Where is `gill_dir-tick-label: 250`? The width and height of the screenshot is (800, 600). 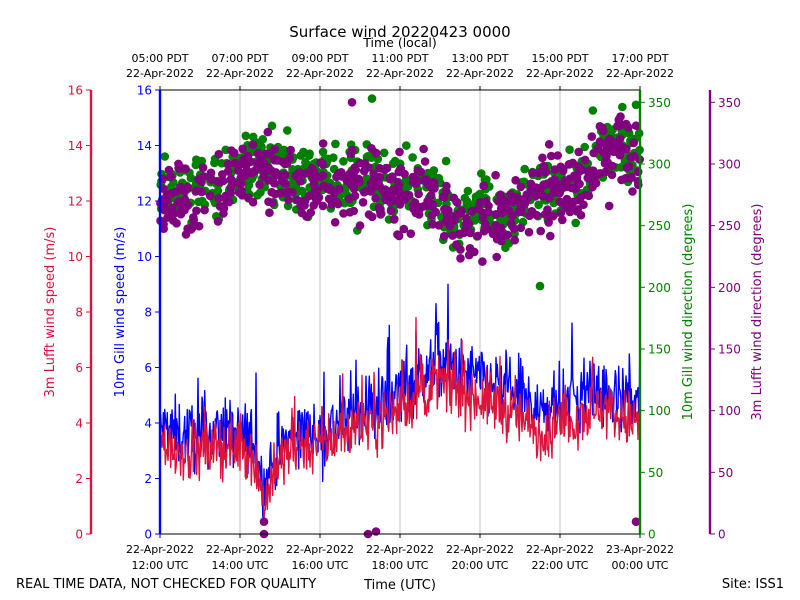 gill_dir-tick-label: 250 is located at coordinates (659, 226).